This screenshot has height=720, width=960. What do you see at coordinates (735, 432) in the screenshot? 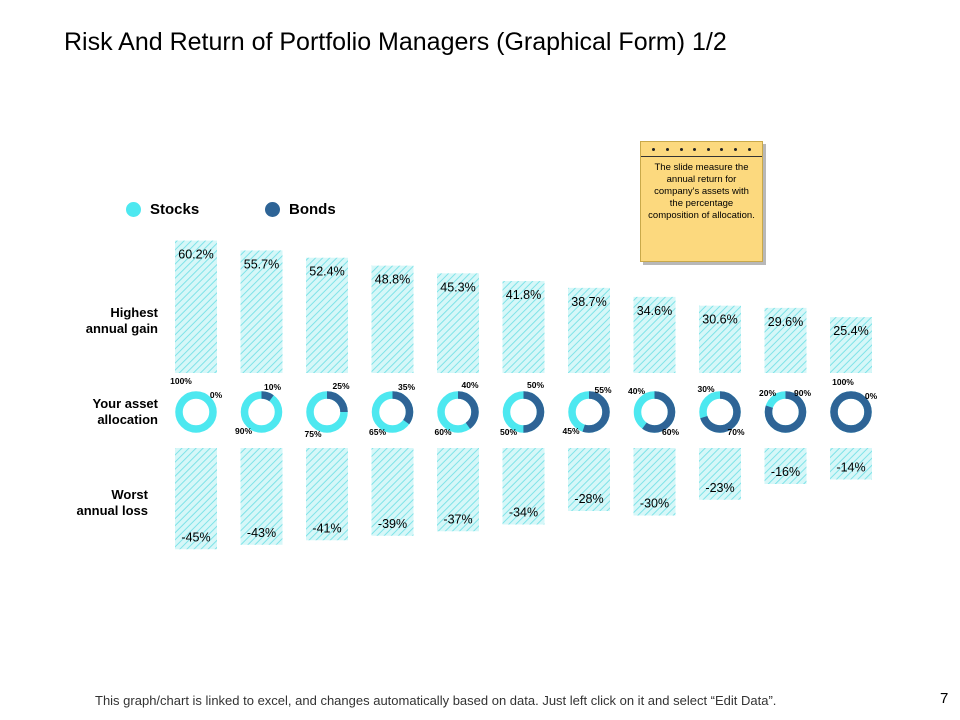
I see `bond-pct-label: 70%` at bounding box center [735, 432].